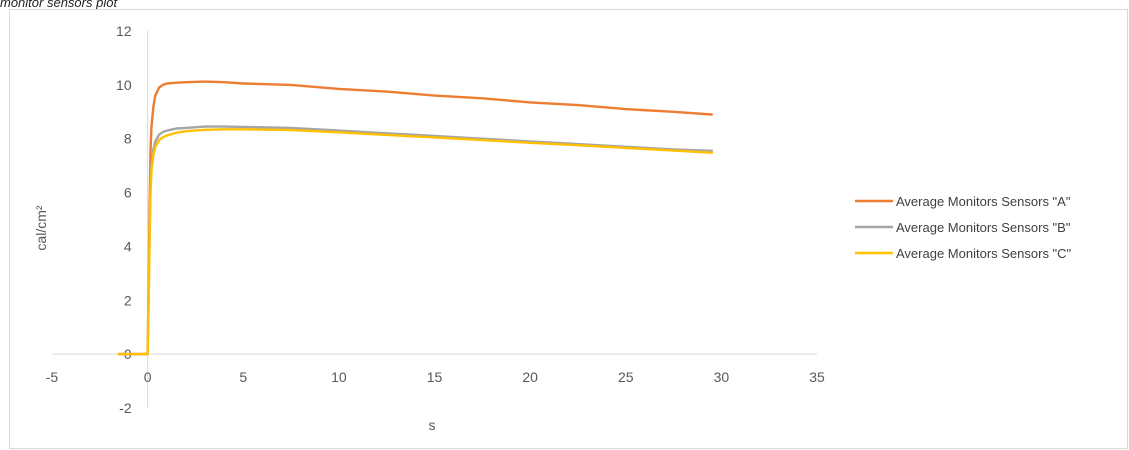 This screenshot has width=1129, height=450. I want to click on x-tick-label: 5, so click(243, 377).